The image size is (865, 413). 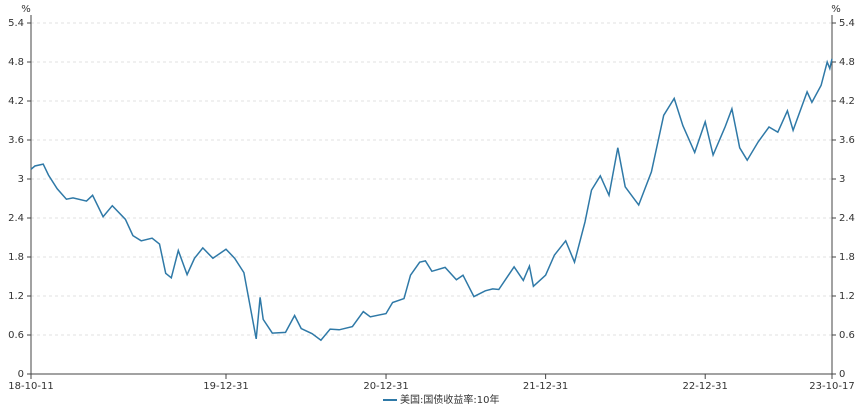 I want to click on y2-tick-label: 0.6, so click(x=847, y=335).